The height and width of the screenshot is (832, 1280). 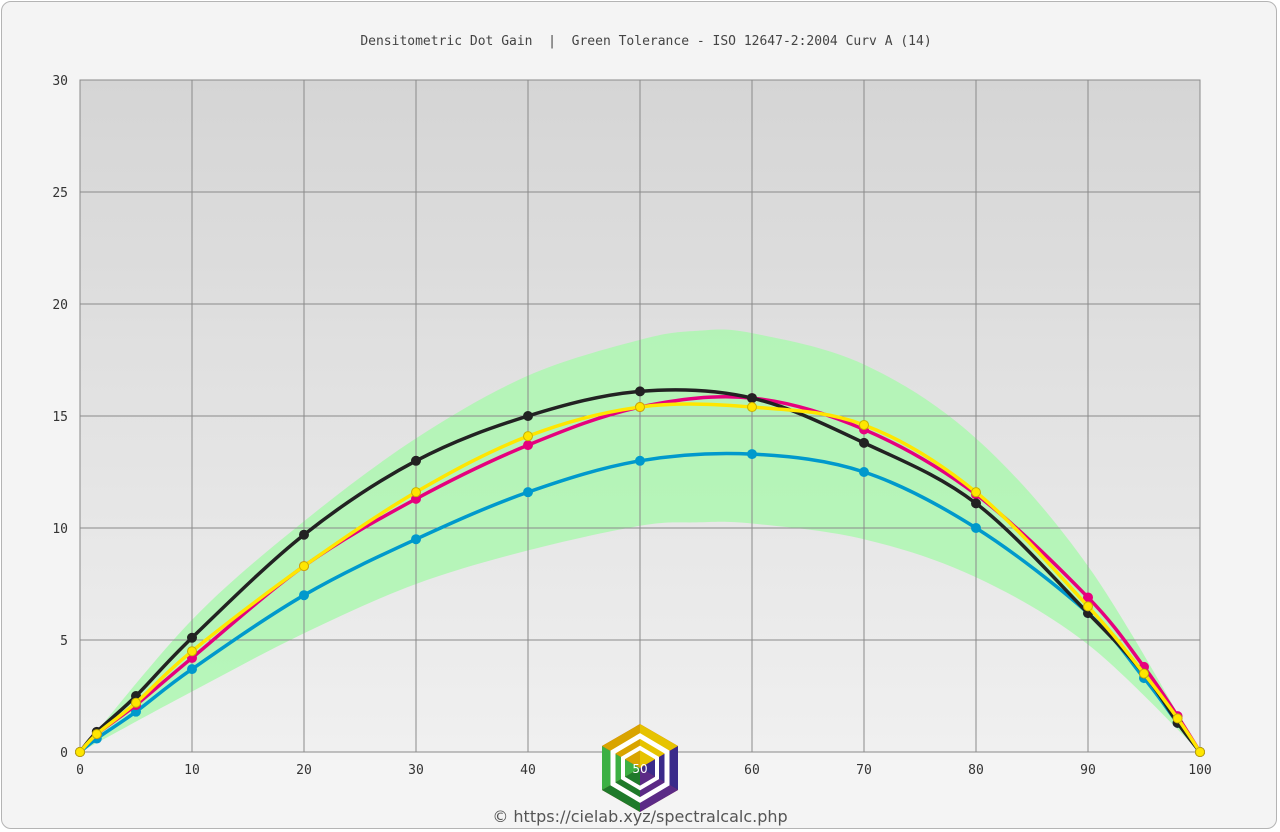 What do you see at coordinates (80, 770) in the screenshot?
I see `x-tick-label: 0` at bounding box center [80, 770].